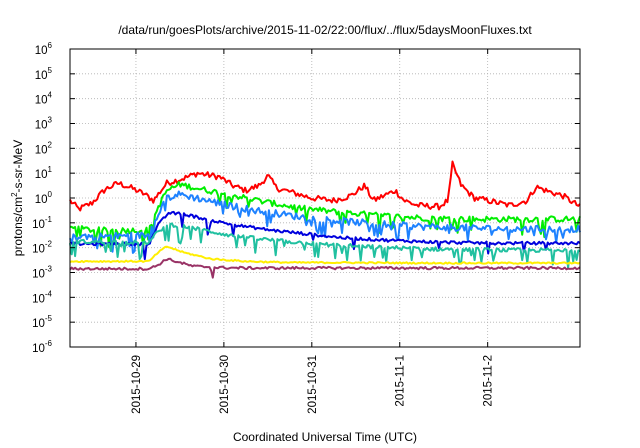 Image resolution: width=640 pixels, height=448 pixels. What do you see at coordinates (42, 273) in the screenshot?
I see `y-tick-label: 10⁻³` at bounding box center [42, 273].